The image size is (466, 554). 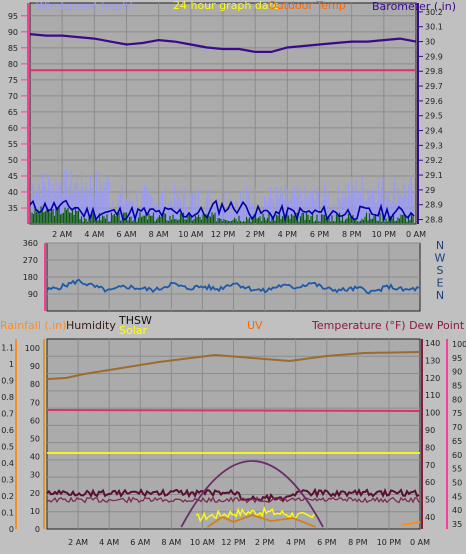 I want to click on uv-label: UV, so click(x=255, y=325).